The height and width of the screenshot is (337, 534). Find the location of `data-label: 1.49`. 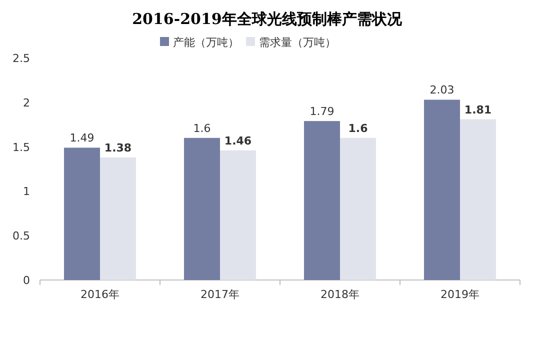

data-label: 1.49 is located at coordinates (82, 138).